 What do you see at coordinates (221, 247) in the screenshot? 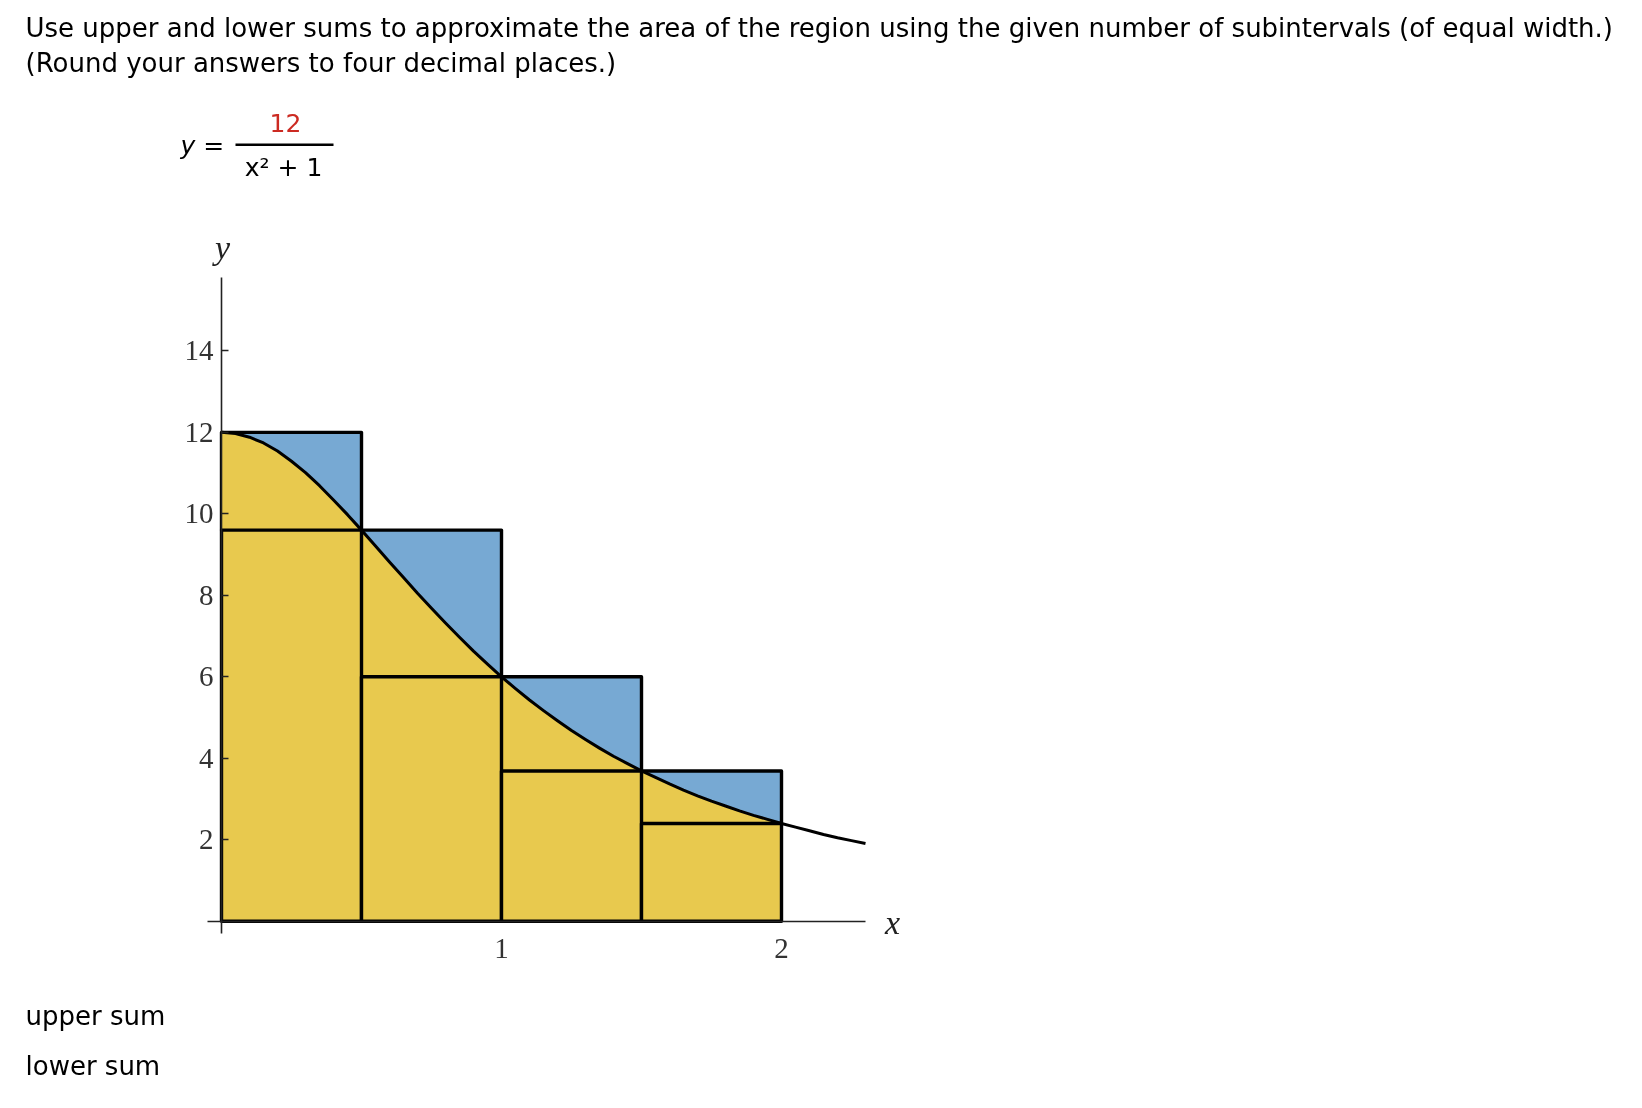
I see `y-axis-title: y` at bounding box center [221, 247].